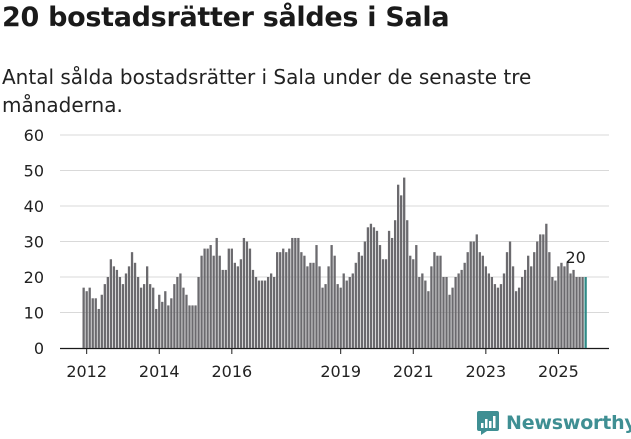 The image size is (631, 439). Describe the element at coordinates (34, 206) in the screenshot. I see `y-tick-label: 40` at that location.